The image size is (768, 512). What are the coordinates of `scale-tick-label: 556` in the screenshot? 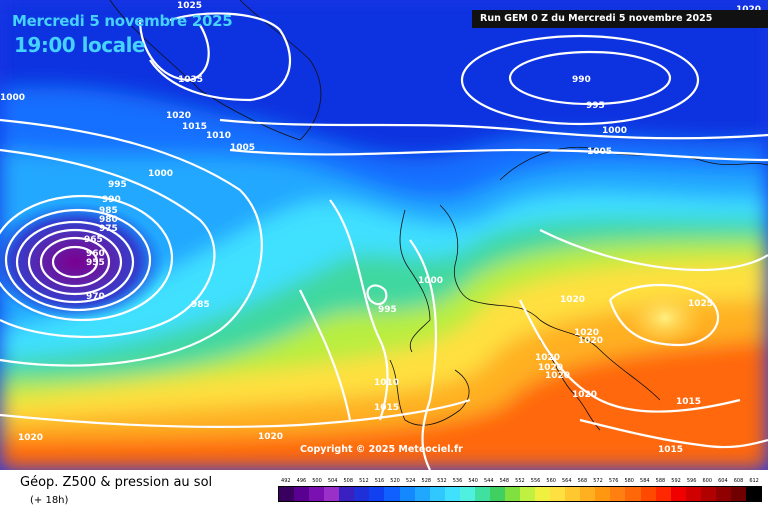 It's located at (535, 481).